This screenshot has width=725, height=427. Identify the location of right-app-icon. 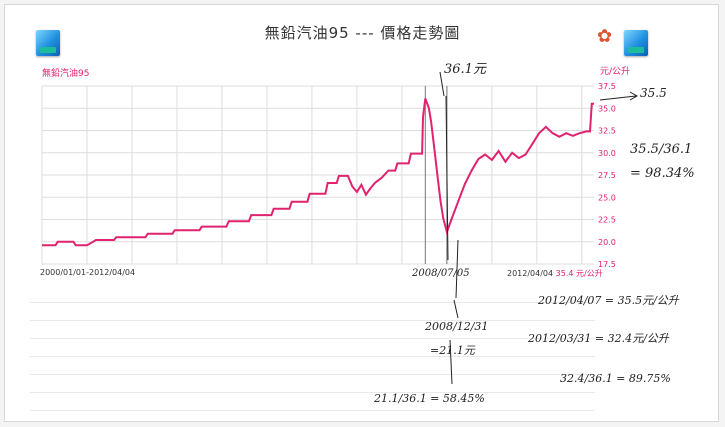
(636, 43).